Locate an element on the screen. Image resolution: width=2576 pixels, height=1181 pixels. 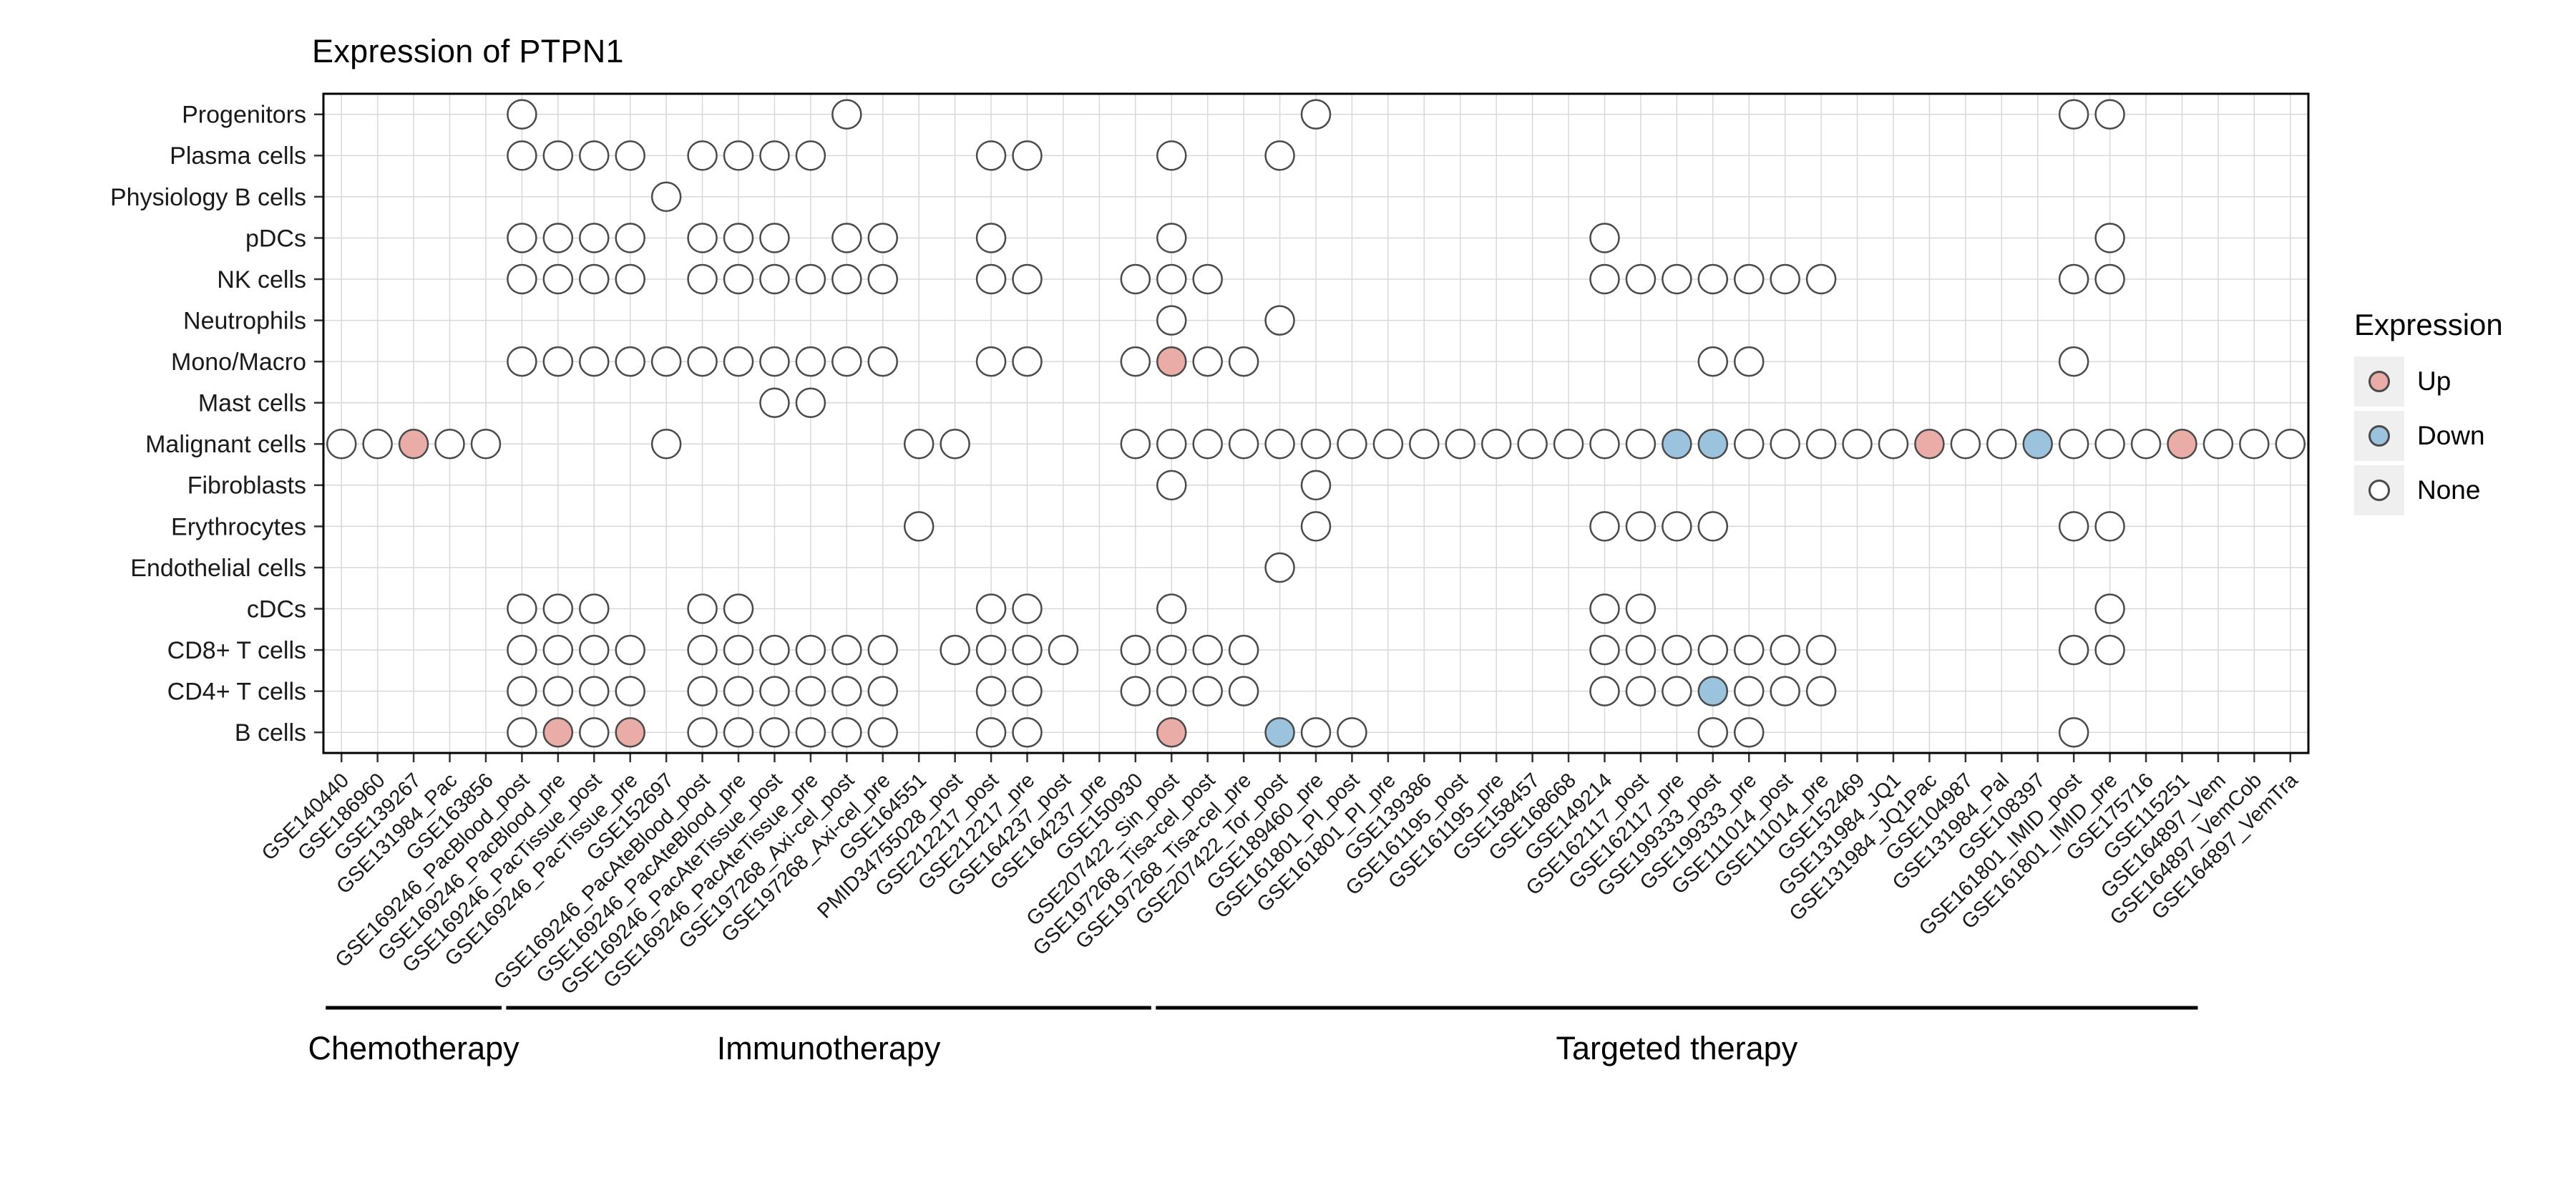
legend-down-dot-icon is located at coordinates (2379, 436).